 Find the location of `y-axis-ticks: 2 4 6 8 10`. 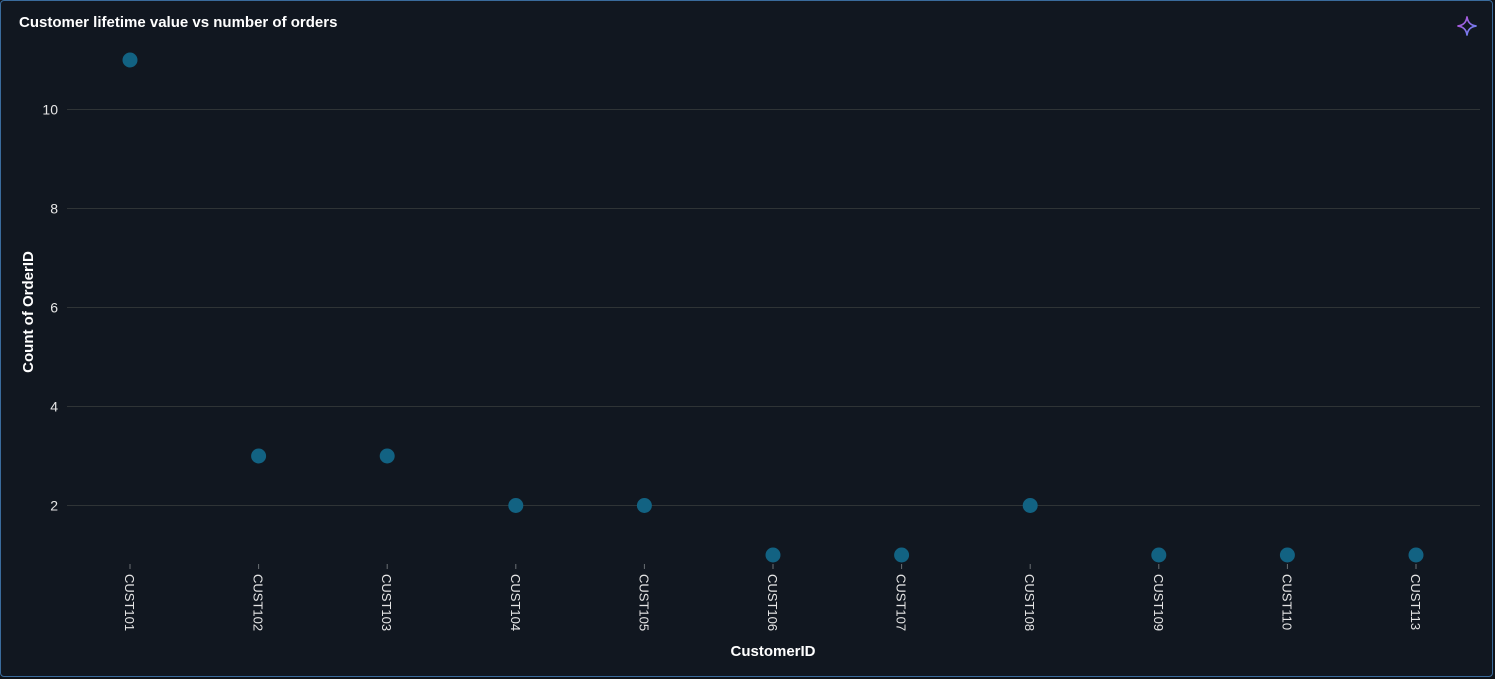

y-axis-ticks: 2 4 6 8 10 is located at coordinates (50, 308).